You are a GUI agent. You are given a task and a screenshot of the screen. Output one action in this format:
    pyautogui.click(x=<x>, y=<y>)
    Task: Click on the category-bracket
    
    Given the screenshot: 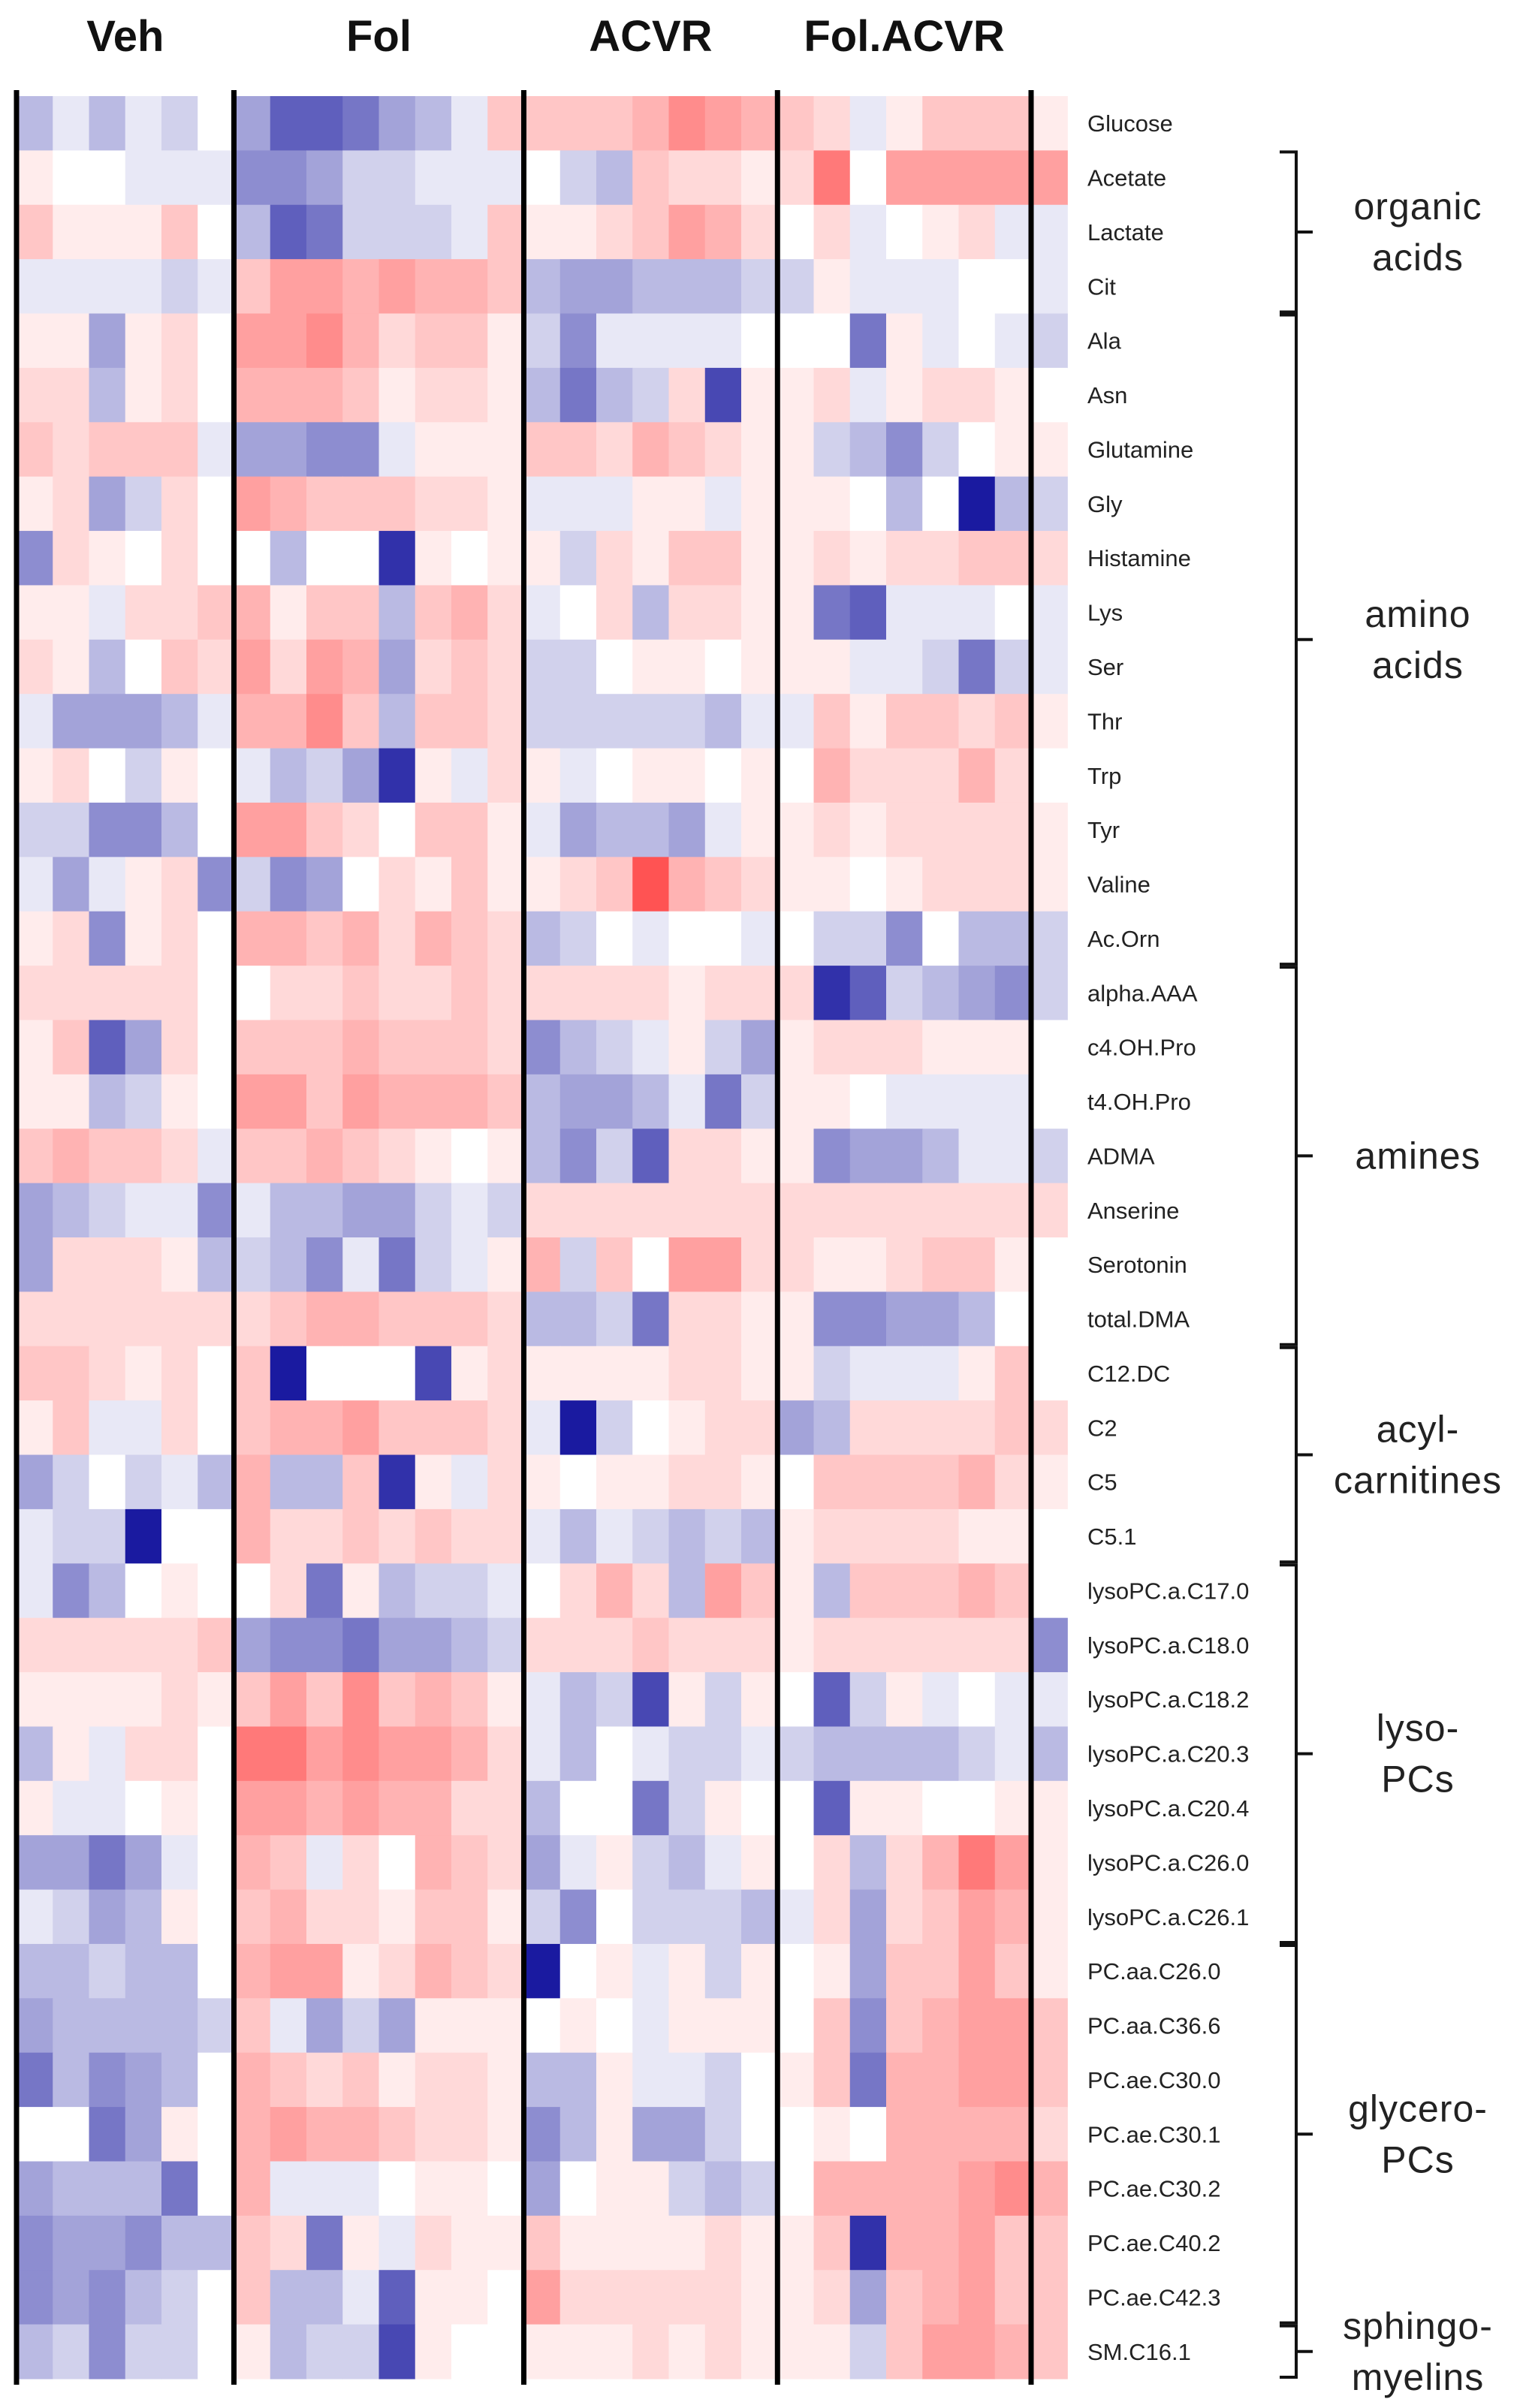 What is the action you would take?
    pyautogui.click(x=1296, y=1455)
    